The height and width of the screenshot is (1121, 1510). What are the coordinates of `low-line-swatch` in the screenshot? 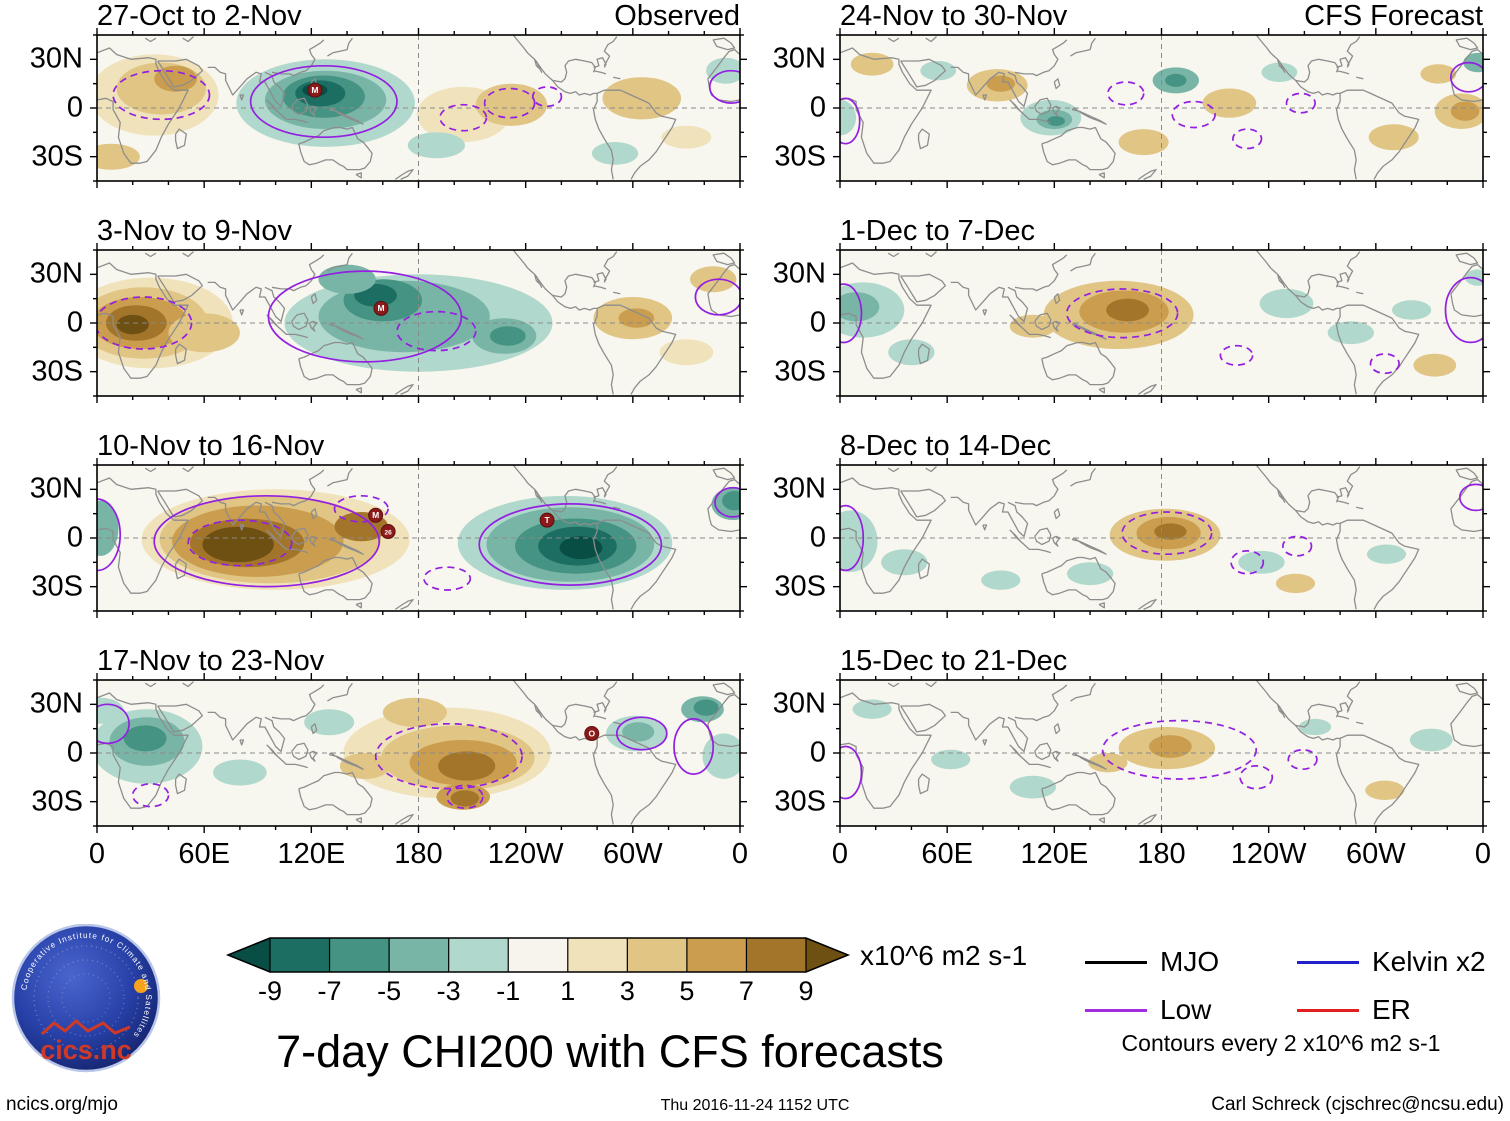 It's located at (1116, 1010).